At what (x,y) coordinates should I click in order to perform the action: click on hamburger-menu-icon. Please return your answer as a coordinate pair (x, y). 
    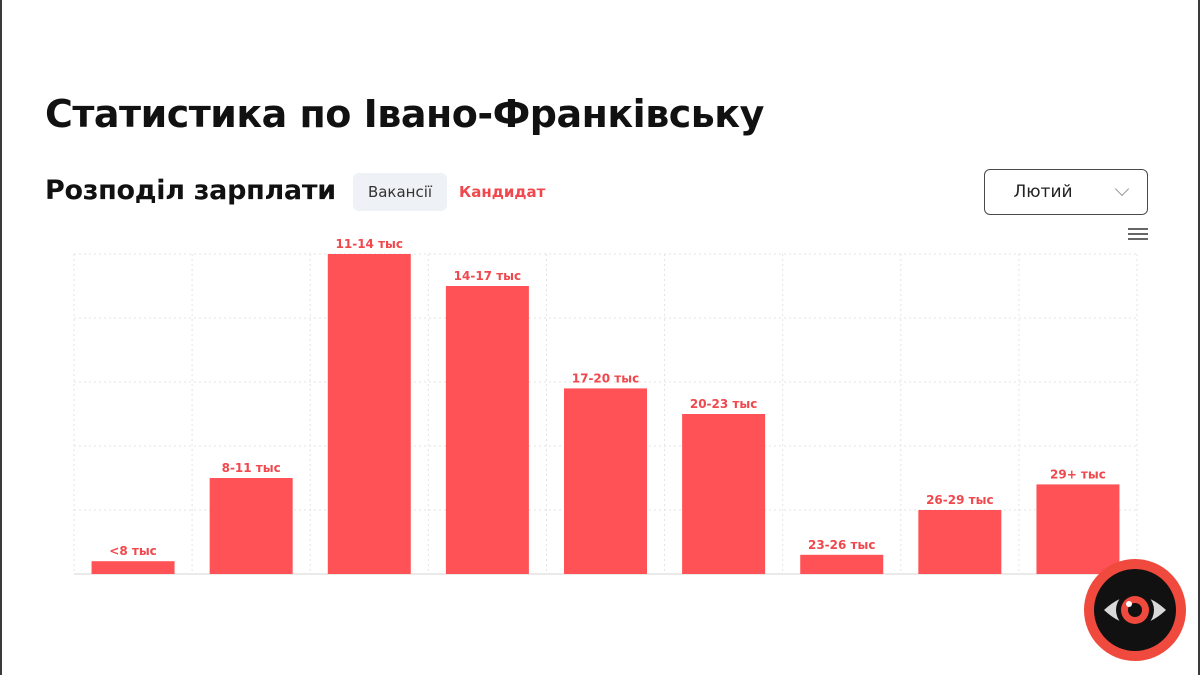
    Looking at the image, I should click on (1138, 235).